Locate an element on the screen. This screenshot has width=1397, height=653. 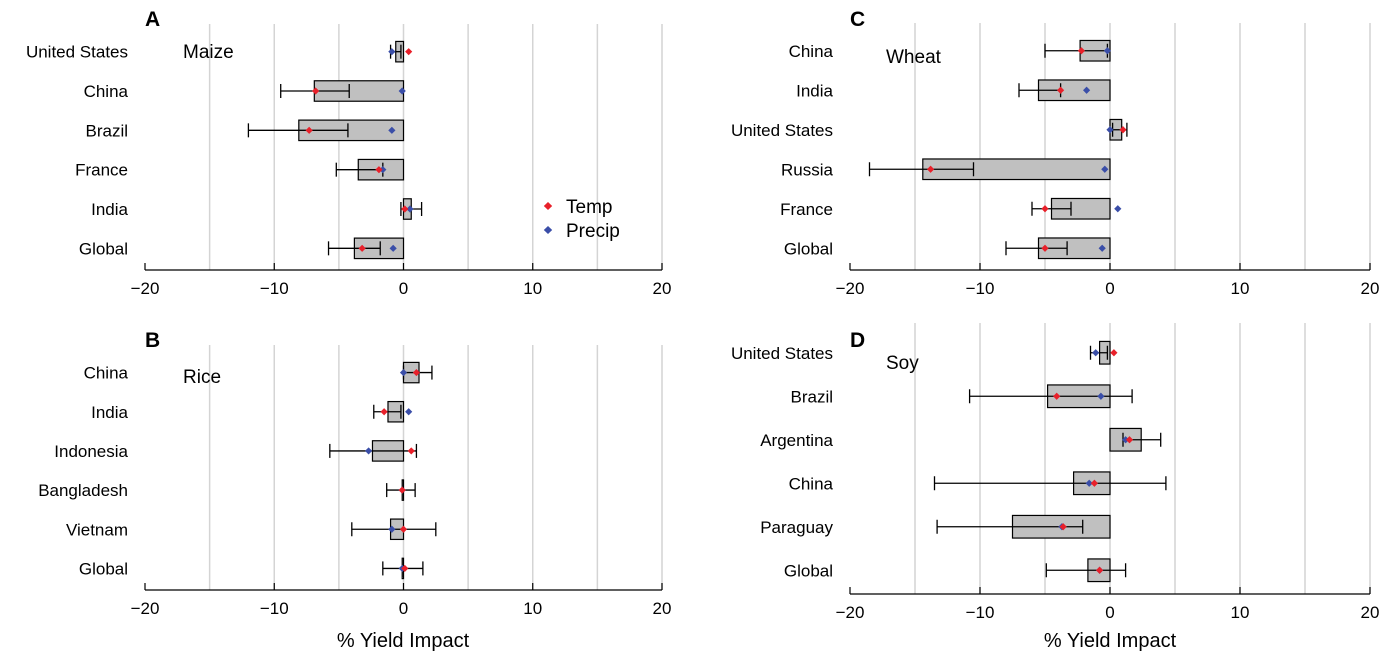
legend-precip-label: Precip is located at coordinates (593, 231).